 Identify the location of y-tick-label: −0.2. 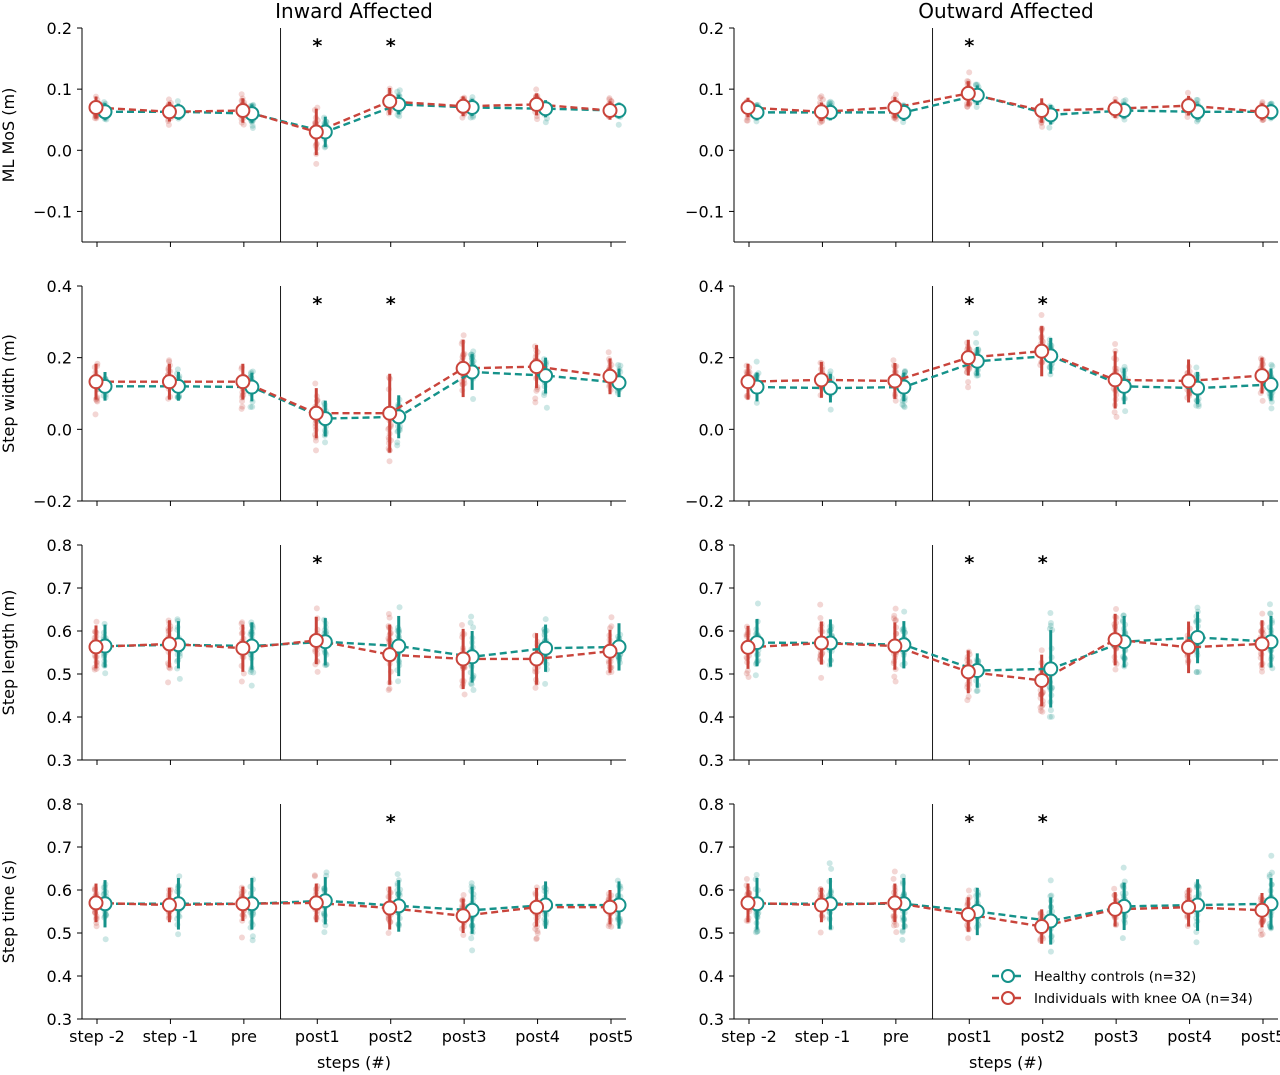
(52, 501).